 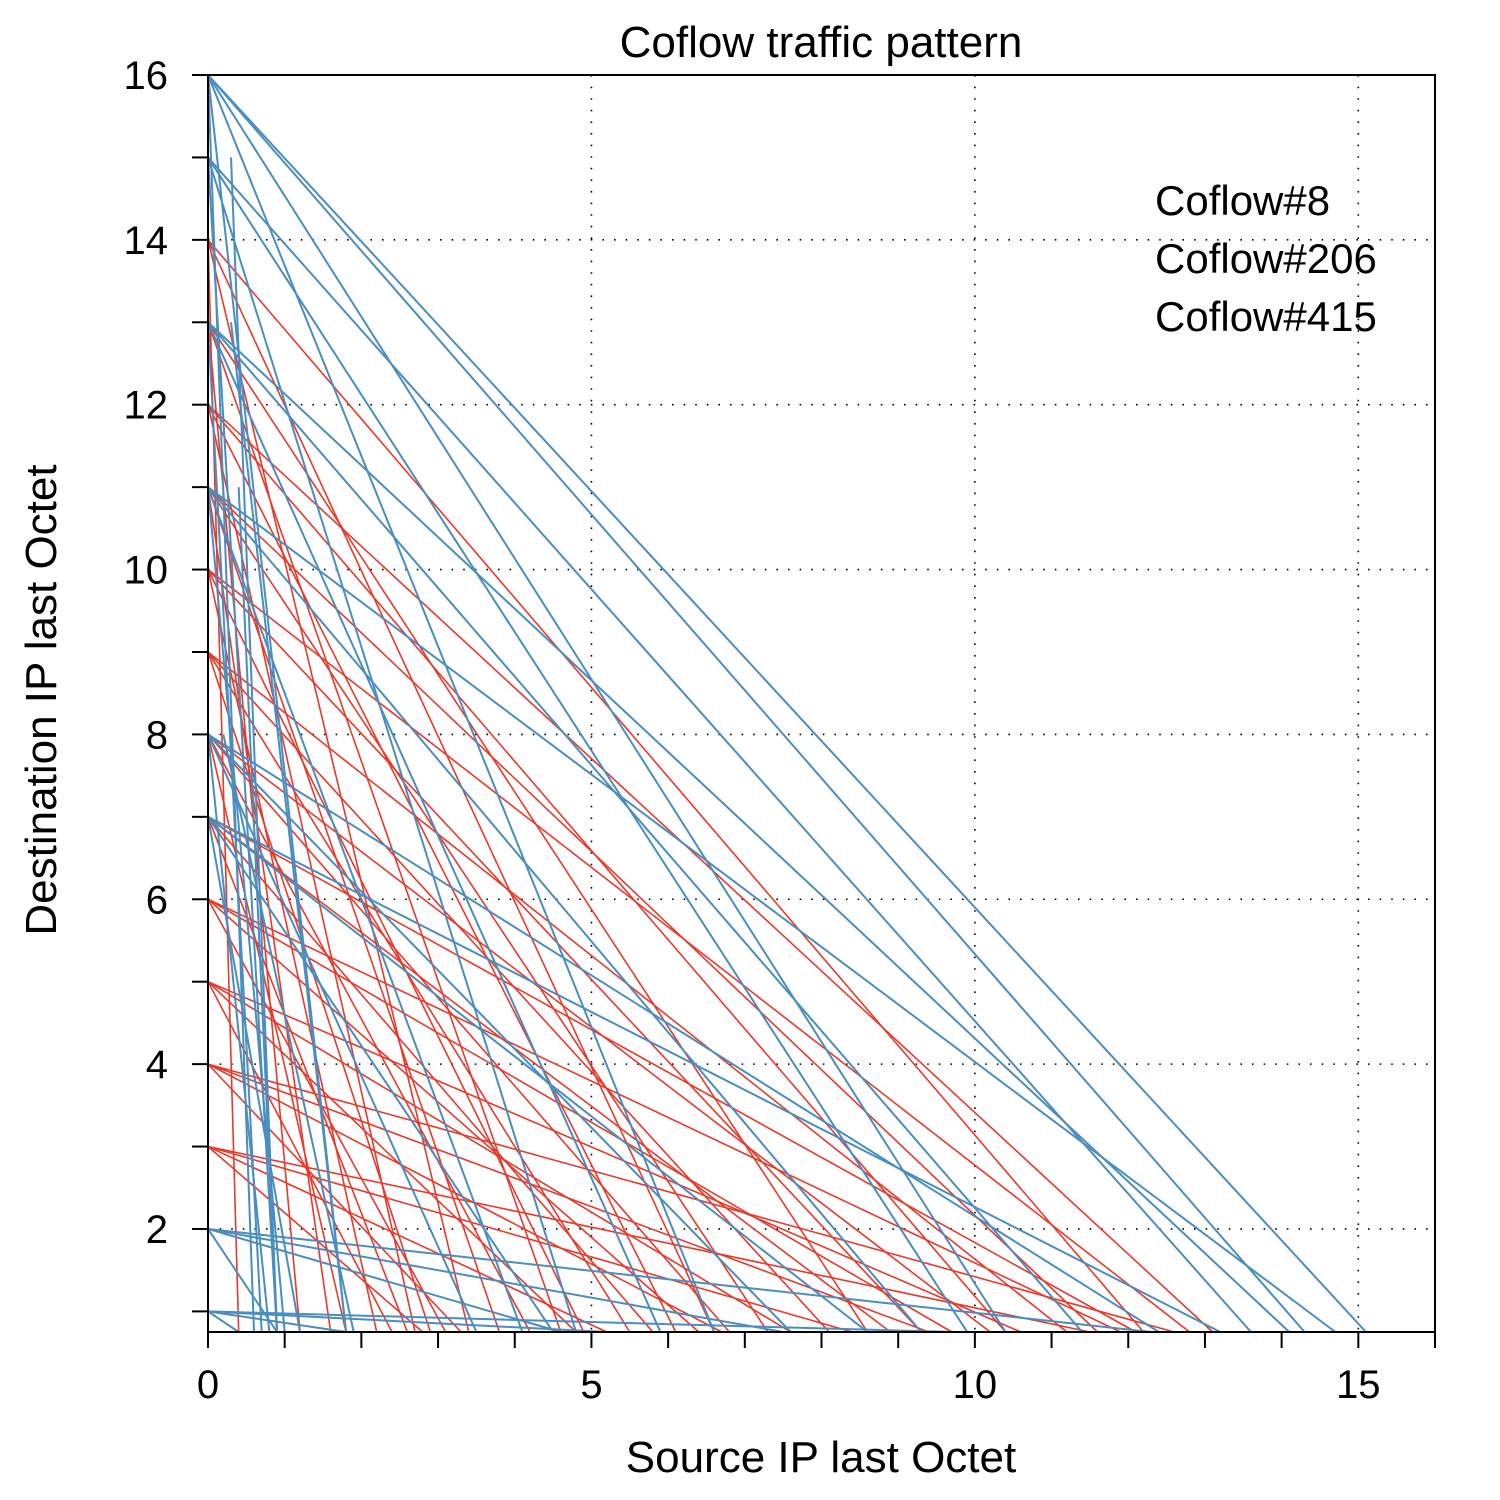 What do you see at coordinates (157, 735) in the screenshot?
I see `y-tick-label: 8` at bounding box center [157, 735].